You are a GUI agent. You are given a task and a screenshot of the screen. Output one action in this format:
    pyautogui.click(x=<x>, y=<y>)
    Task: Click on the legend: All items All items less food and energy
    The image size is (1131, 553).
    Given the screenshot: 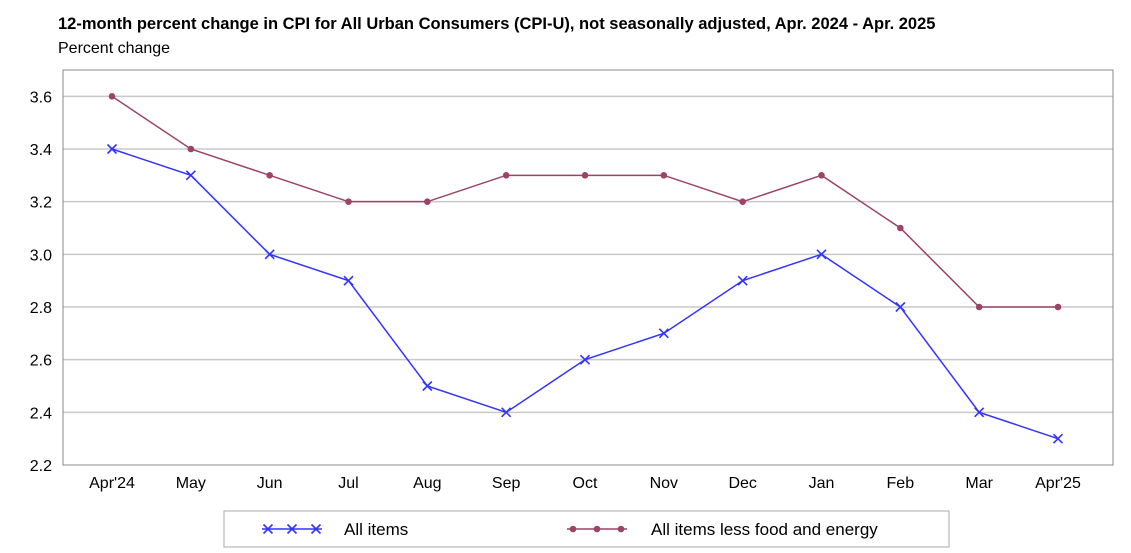 What is the action you would take?
    pyautogui.click(x=586, y=529)
    